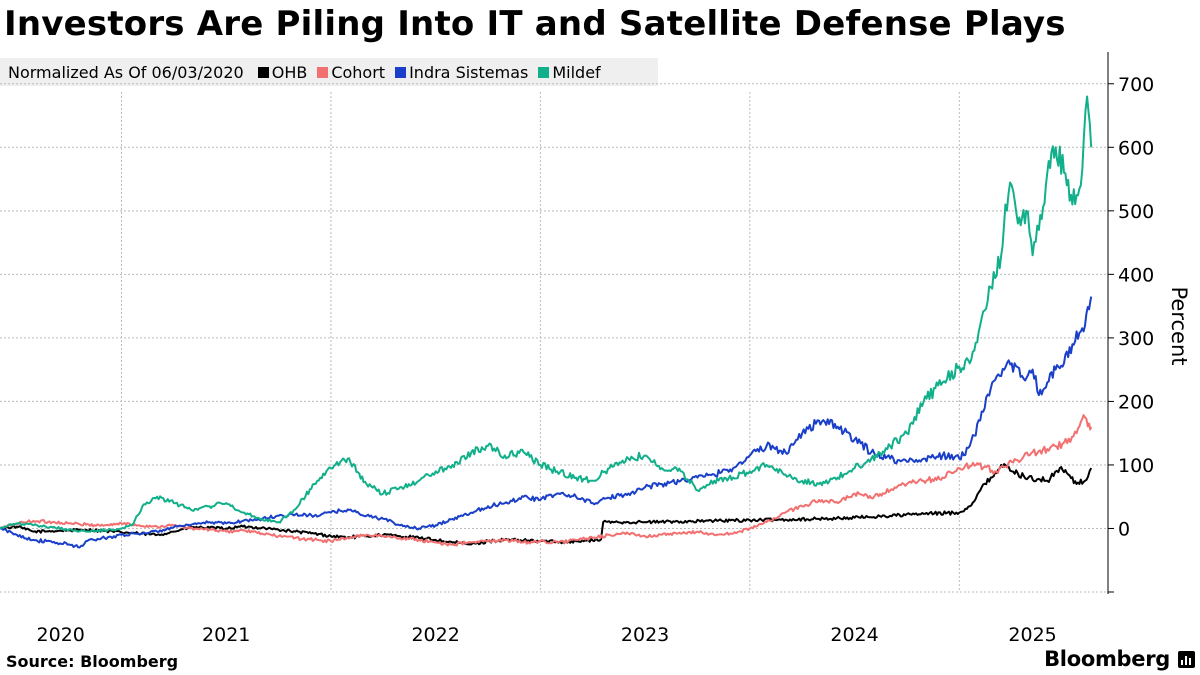 This screenshot has width=1200, height=675. I want to click on legend-swatch-cohort, so click(323, 72).